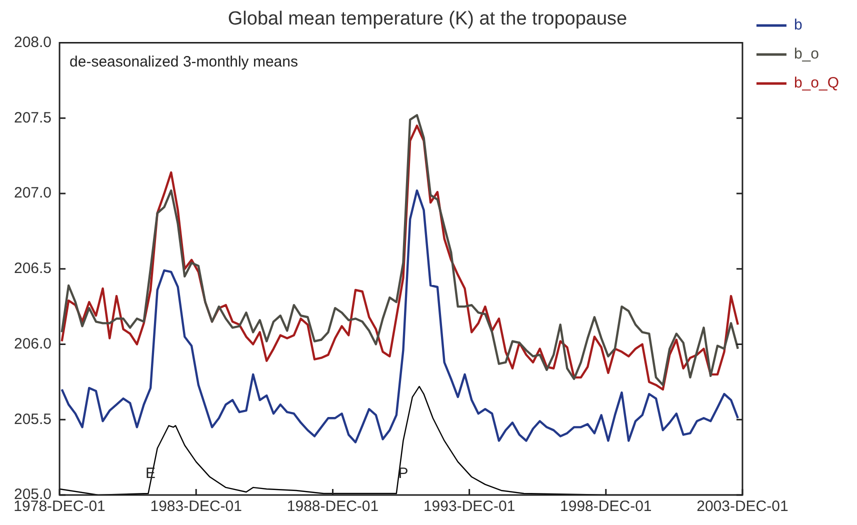 Image resolution: width=857 pixels, height=525 pixels. Describe the element at coordinates (798, 25) in the screenshot. I see `legend-label: b` at that location.